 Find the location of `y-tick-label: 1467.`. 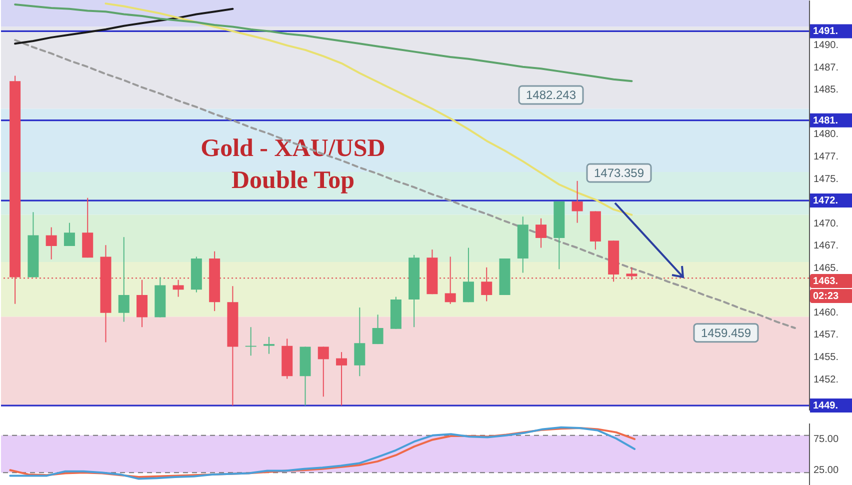

y-tick-label: 1467. is located at coordinates (826, 246).